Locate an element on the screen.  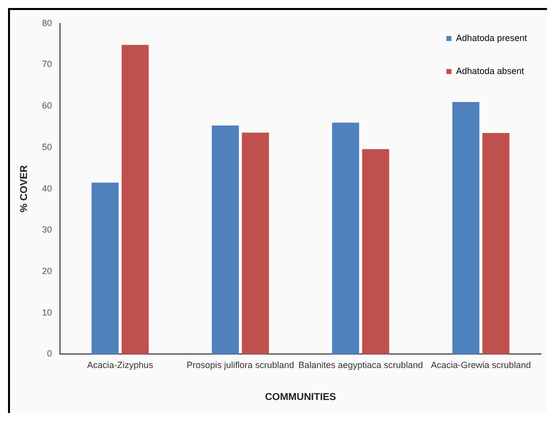
y-tick-label: 30 is located at coordinates (47, 229).